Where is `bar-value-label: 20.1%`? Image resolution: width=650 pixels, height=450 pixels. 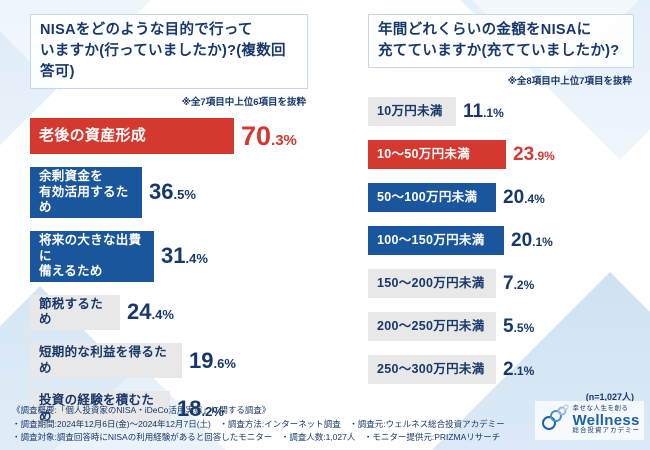 bar-value-label: 20.1% is located at coordinates (532, 240).